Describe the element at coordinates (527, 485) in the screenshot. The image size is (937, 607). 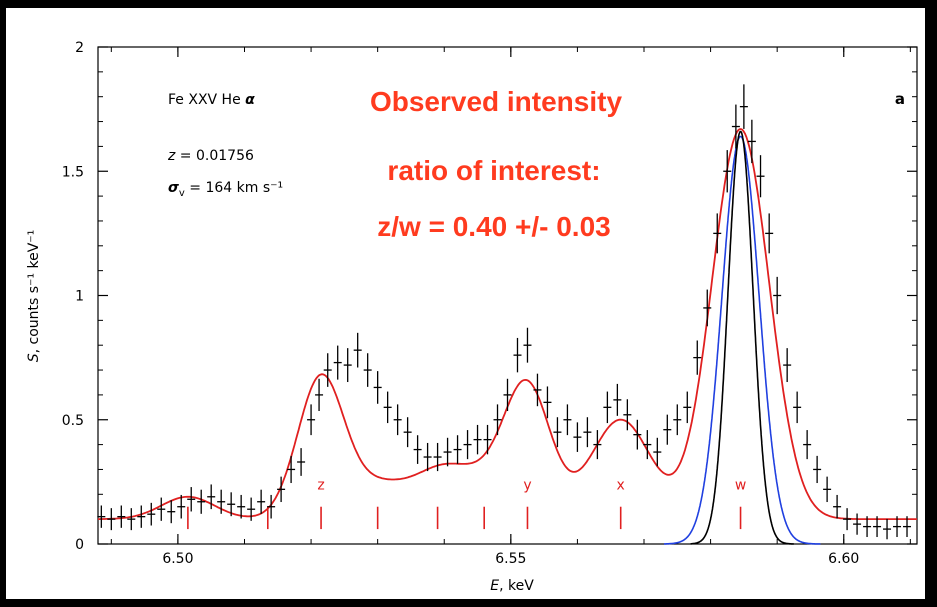
I see `line-marker-label: y` at that location.